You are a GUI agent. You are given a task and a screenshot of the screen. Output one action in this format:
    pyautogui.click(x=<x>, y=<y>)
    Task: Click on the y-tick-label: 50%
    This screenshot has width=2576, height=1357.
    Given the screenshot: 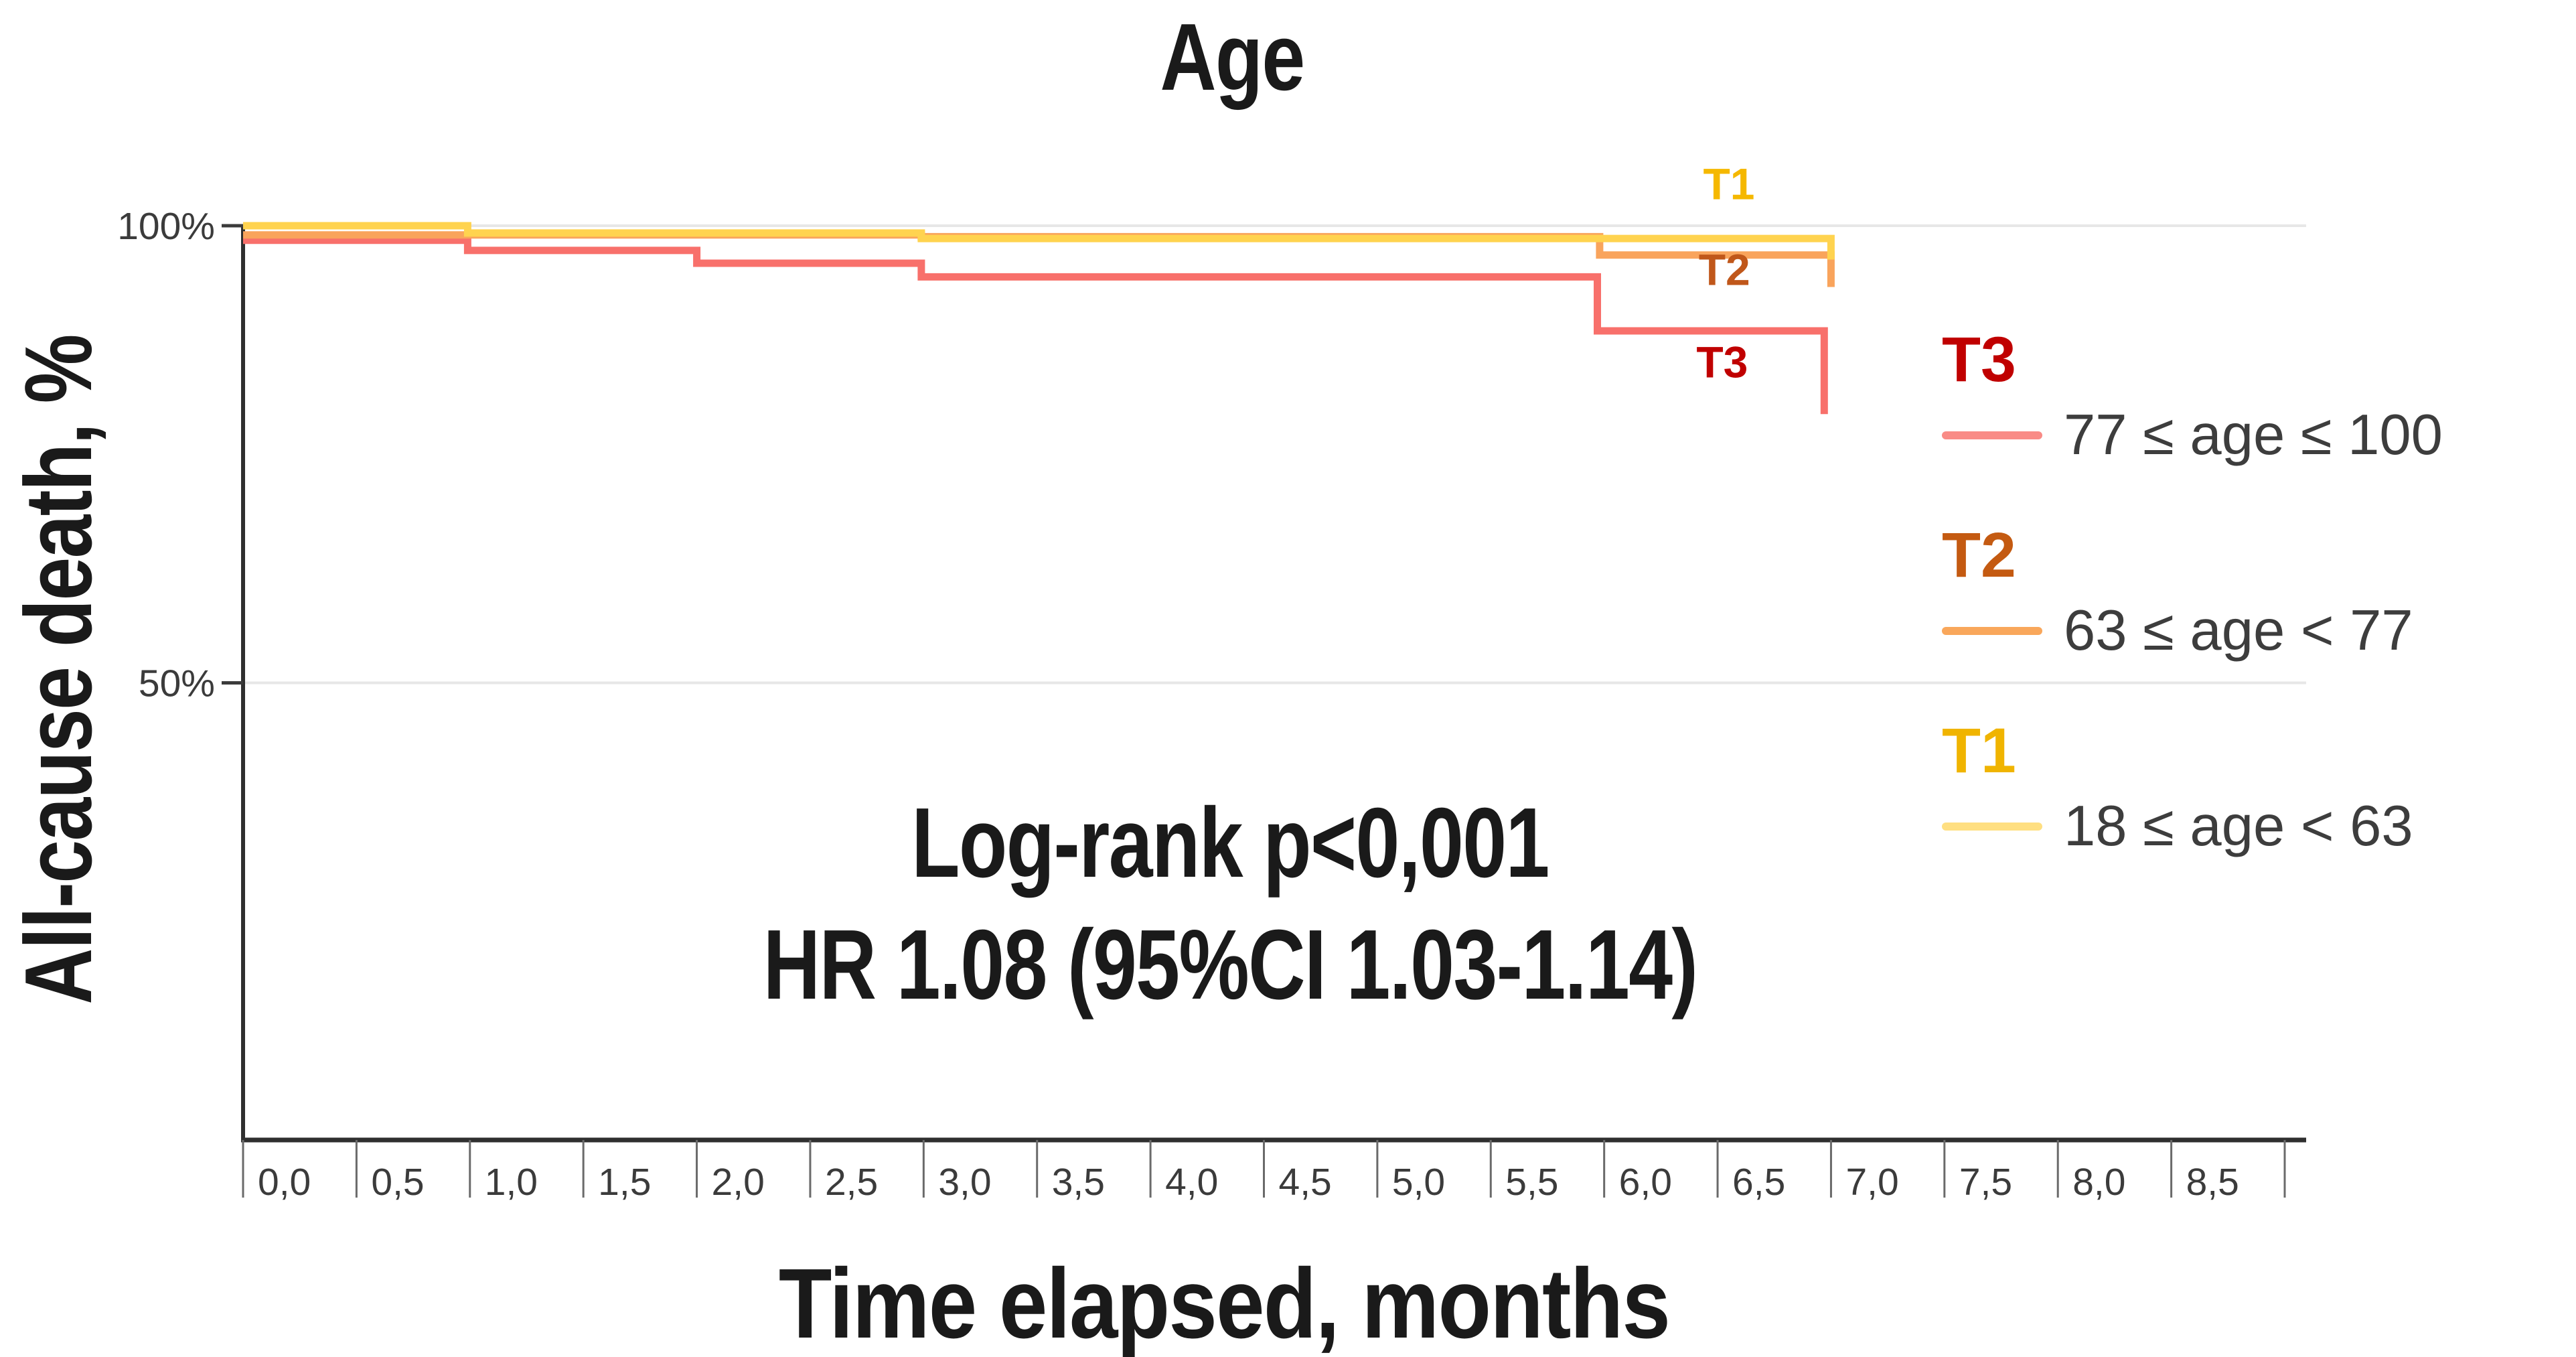 What is the action you would take?
    pyautogui.click(x=177, y=683)
    